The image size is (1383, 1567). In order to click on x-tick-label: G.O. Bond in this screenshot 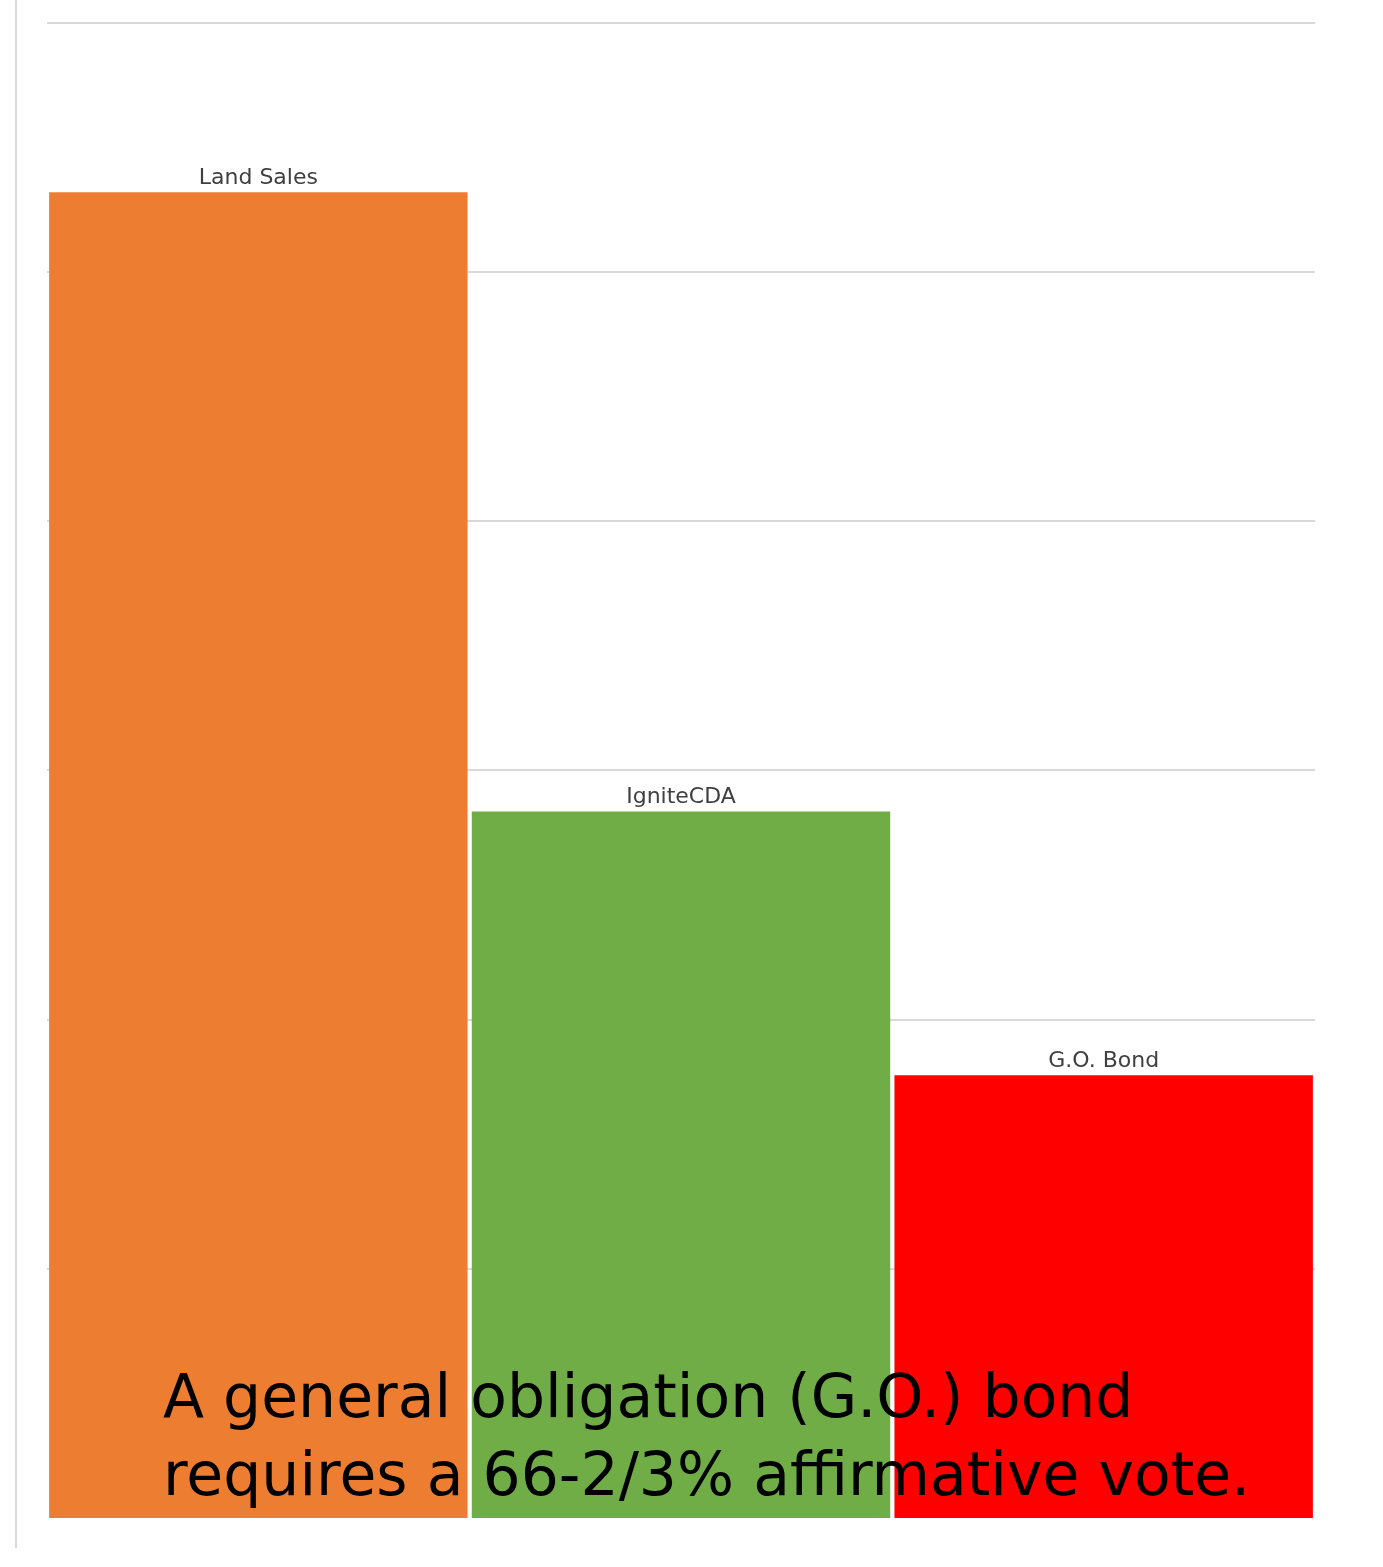, I will do `click(1104, 1060)`.